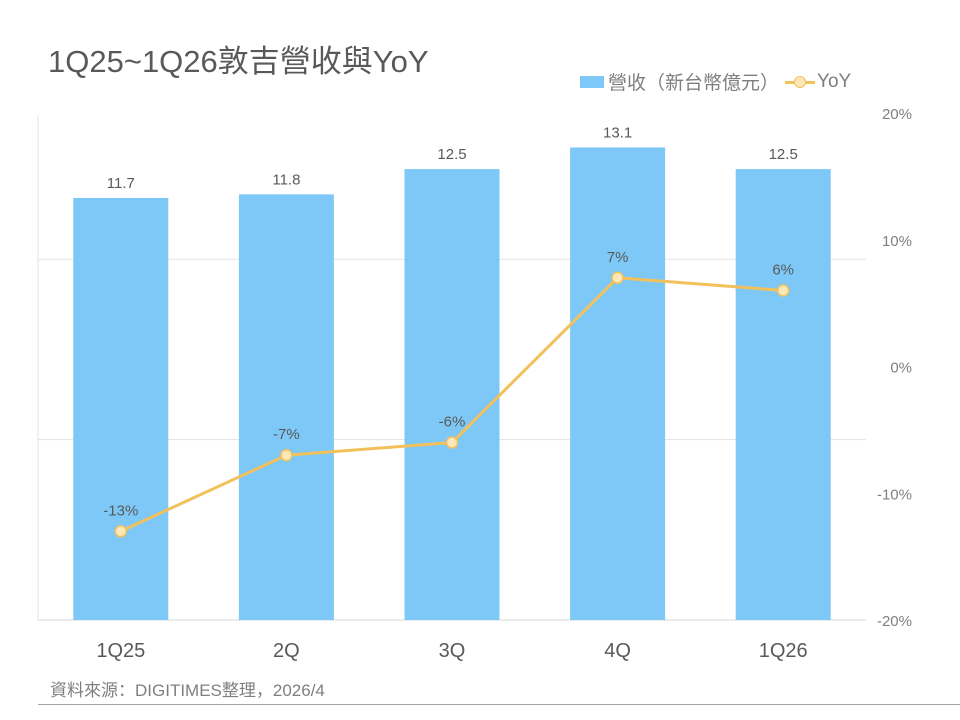 The width and height of the screenshot is (960, 720). Describe the element at coordinates (834, 81) in the screenshot. I see `legend-yoy-label: YoY` at that location.